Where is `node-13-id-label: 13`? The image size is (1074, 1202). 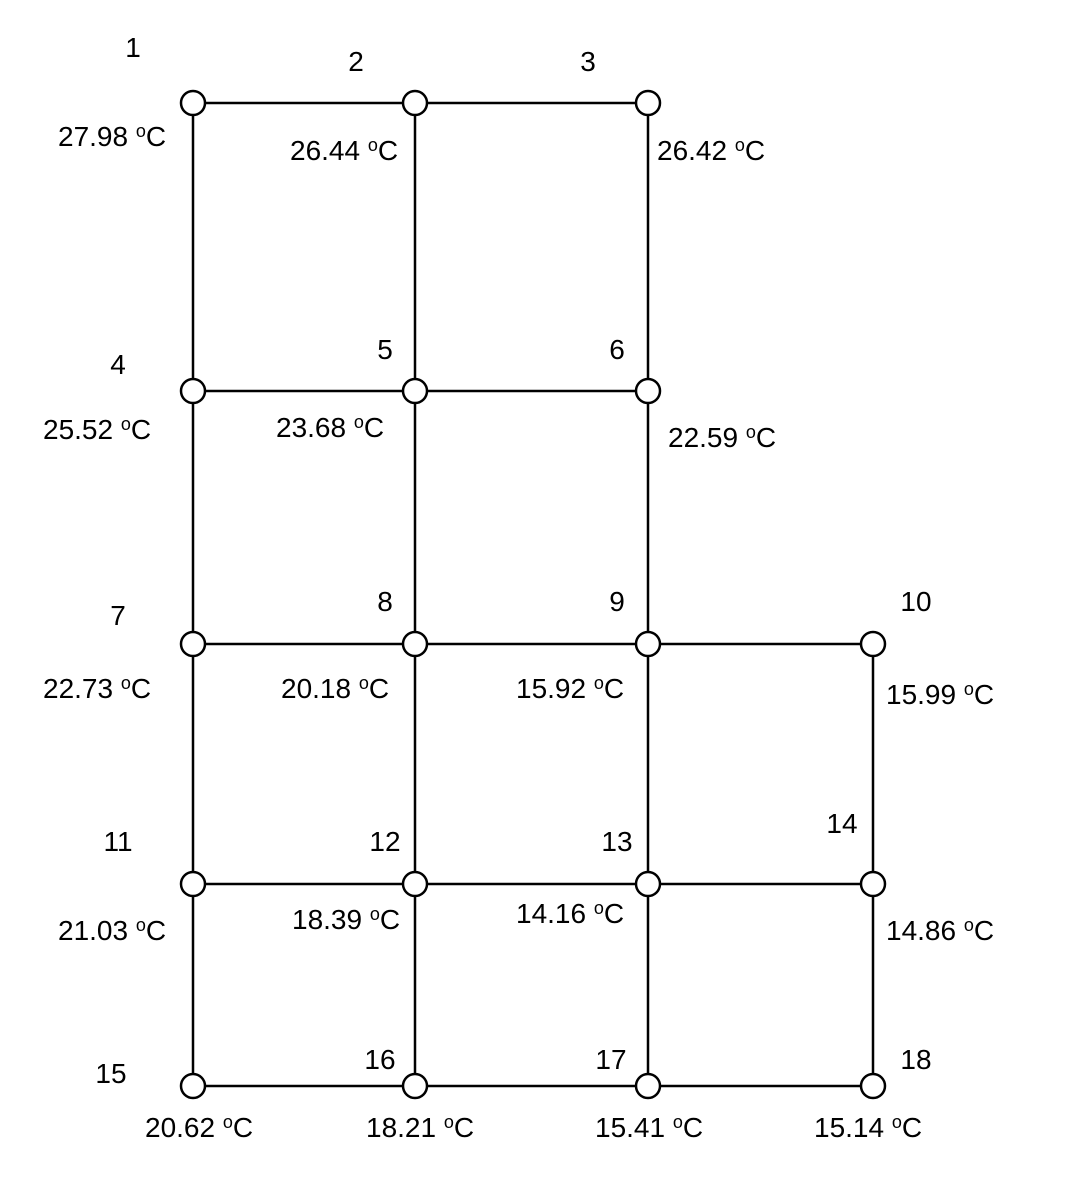 node-13-id-label: 13 is located at coordinates (616, 841).